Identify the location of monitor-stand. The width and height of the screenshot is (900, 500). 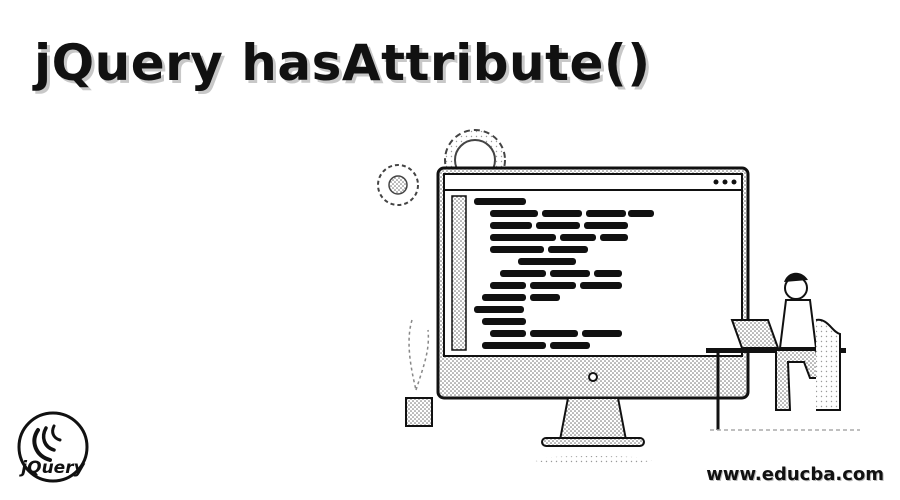
(593, 419).